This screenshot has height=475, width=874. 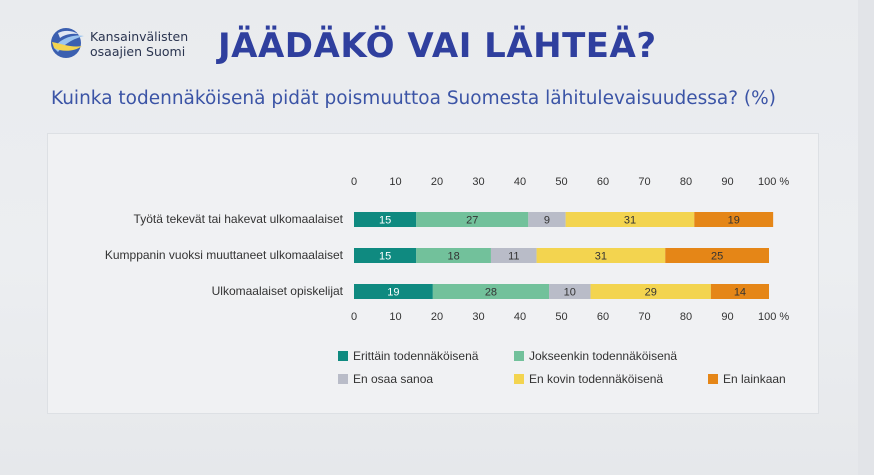 I want to click on x-tick-label-top: 80, so click(x=686, y=182).